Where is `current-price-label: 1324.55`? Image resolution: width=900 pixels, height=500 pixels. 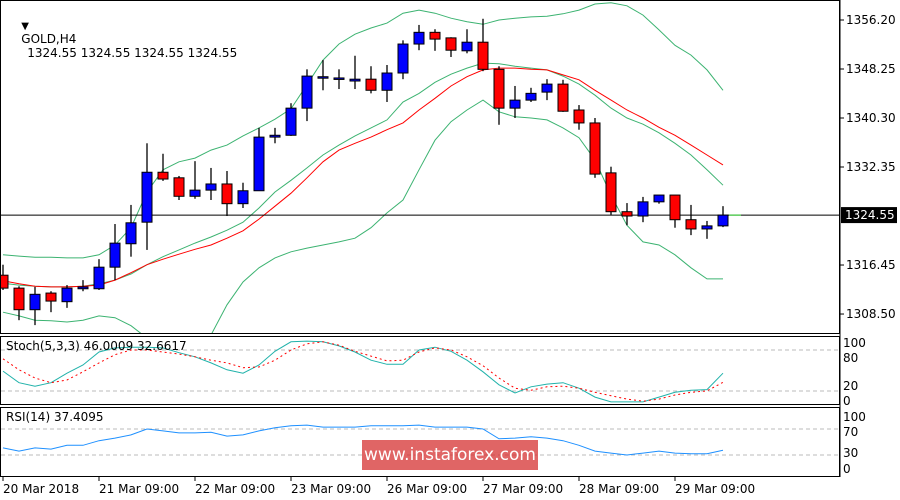 current-price-label: 1324.55 is located at coordinates (870, 215).